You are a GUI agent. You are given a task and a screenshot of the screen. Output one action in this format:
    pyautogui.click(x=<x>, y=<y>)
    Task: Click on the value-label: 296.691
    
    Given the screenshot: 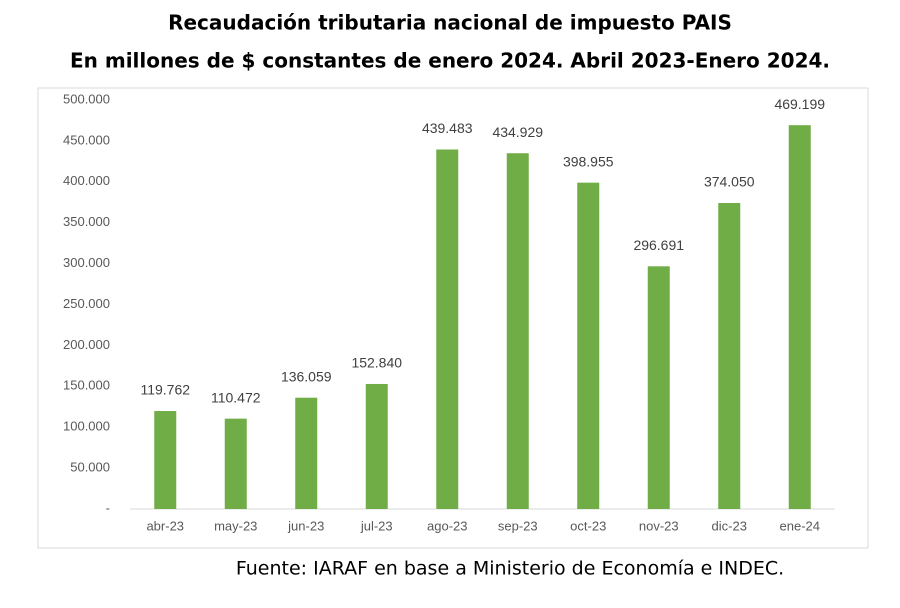 What is the action you would take?
    pyautogui.click(x=658, y=245)
    